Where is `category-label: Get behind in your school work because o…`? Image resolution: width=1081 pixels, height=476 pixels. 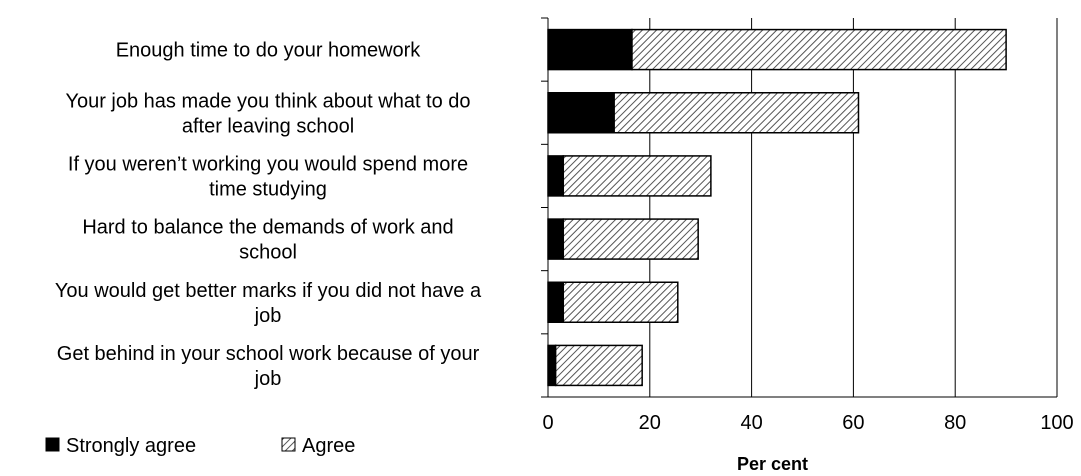 category-label: Get behind in your school work because o… is located at coordinates (268, 366).